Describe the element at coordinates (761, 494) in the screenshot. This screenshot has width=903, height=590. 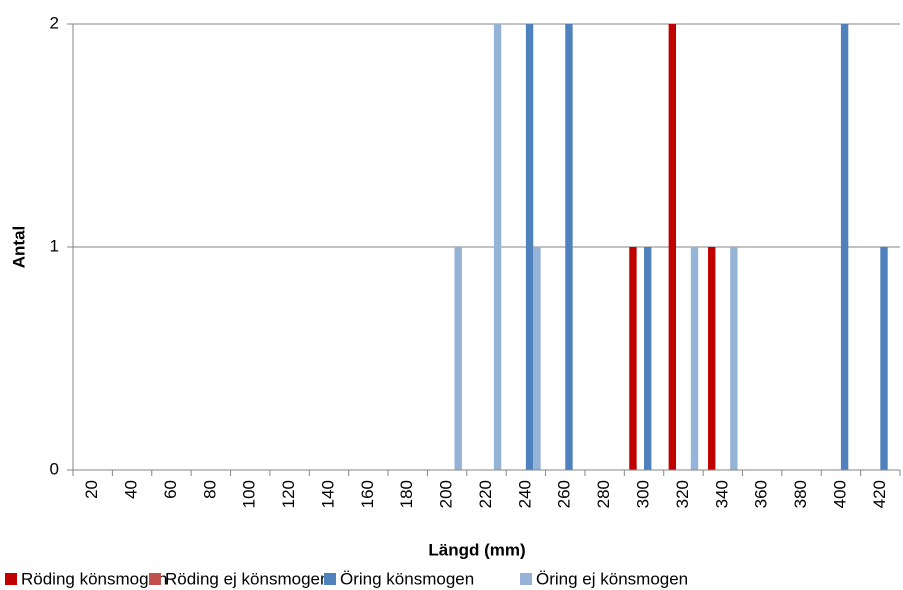
I see `x-tick-label: 360` at that location.